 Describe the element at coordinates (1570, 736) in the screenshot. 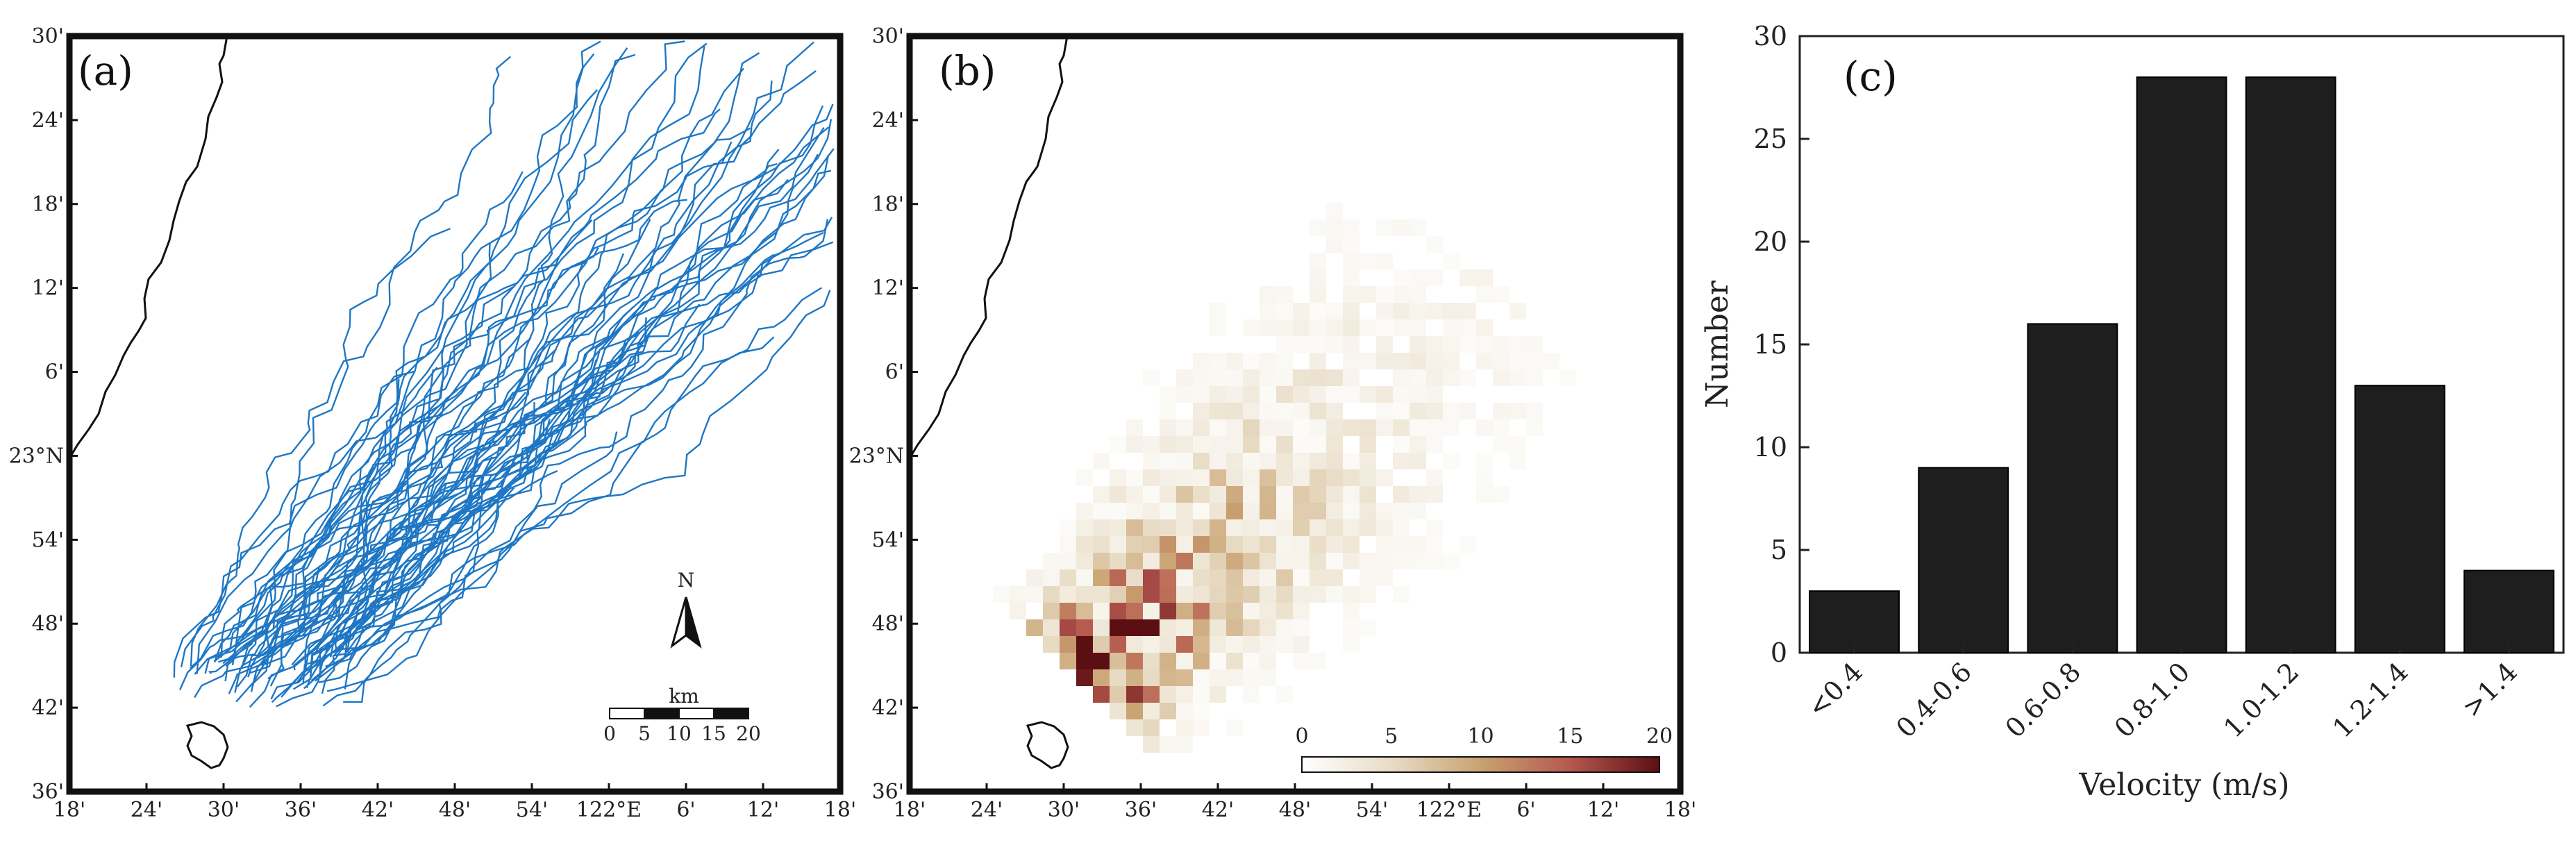

I see `colorbar-label: 15` at that location.